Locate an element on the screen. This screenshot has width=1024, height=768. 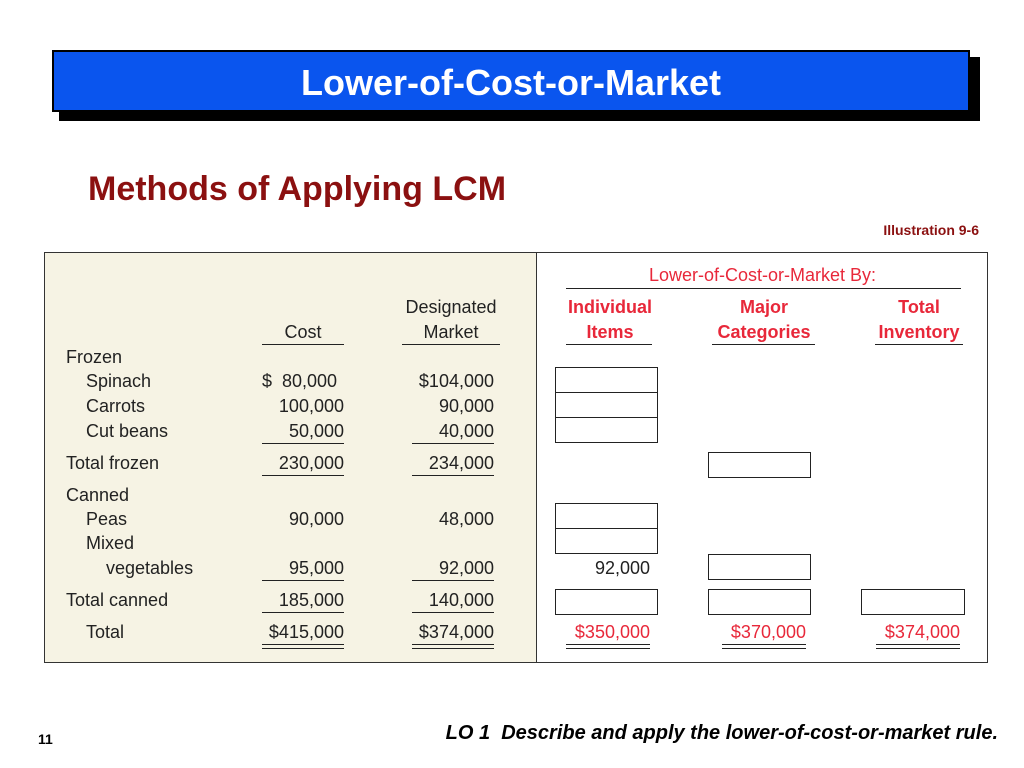
slide-title: Lower-of-Cost-or-Market is located at coordinates (511, 82).